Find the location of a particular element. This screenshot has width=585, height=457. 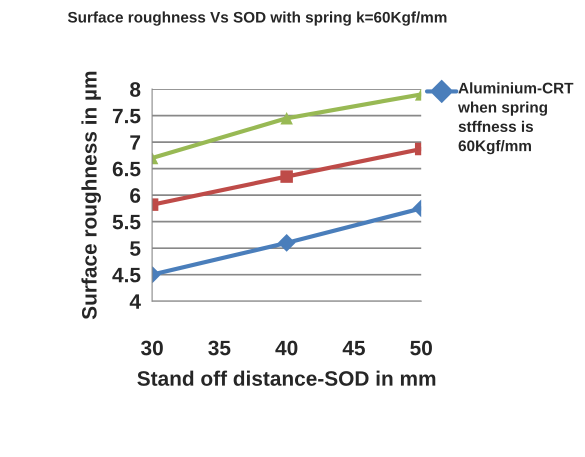

x-tick-label: 40 is located at coordinates (286, 348).